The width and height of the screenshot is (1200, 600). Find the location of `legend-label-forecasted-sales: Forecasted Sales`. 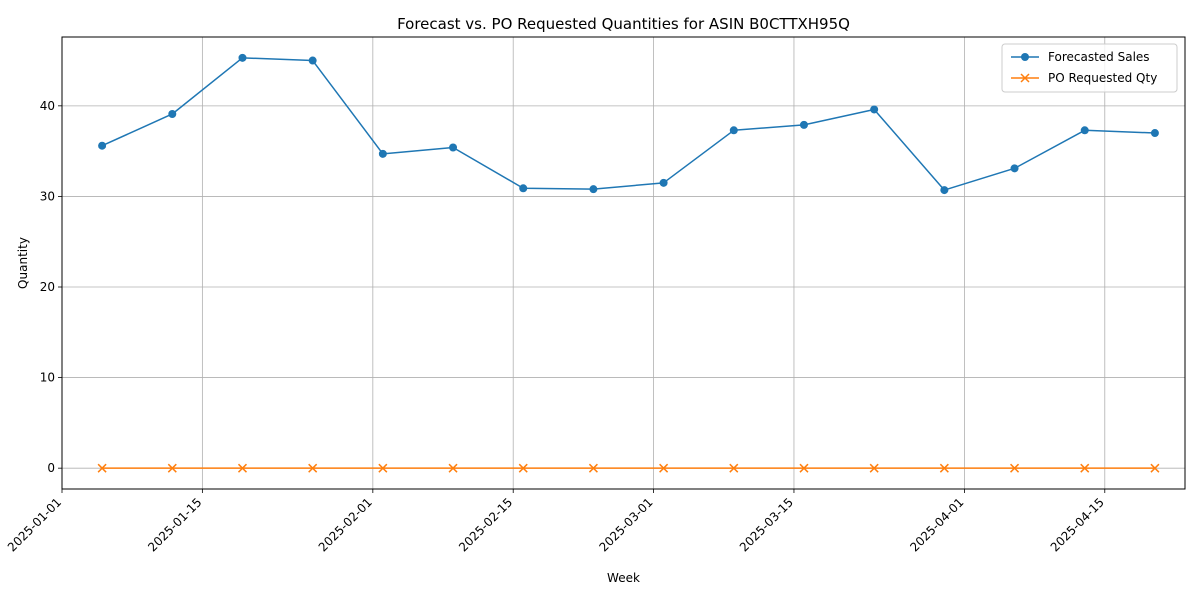

legend-label-forecasted-sales: Forecasted Sales is located at coordinates (1099, 57).